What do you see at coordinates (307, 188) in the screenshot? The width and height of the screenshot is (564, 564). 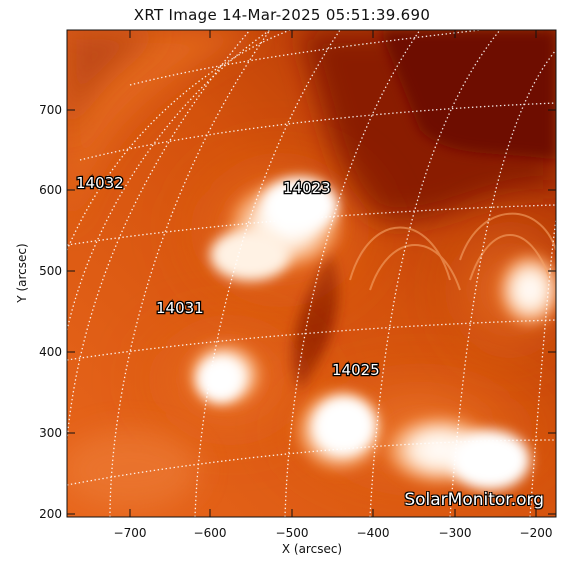 I see `active-region-label: 14023` at bounding box center [307, 188].